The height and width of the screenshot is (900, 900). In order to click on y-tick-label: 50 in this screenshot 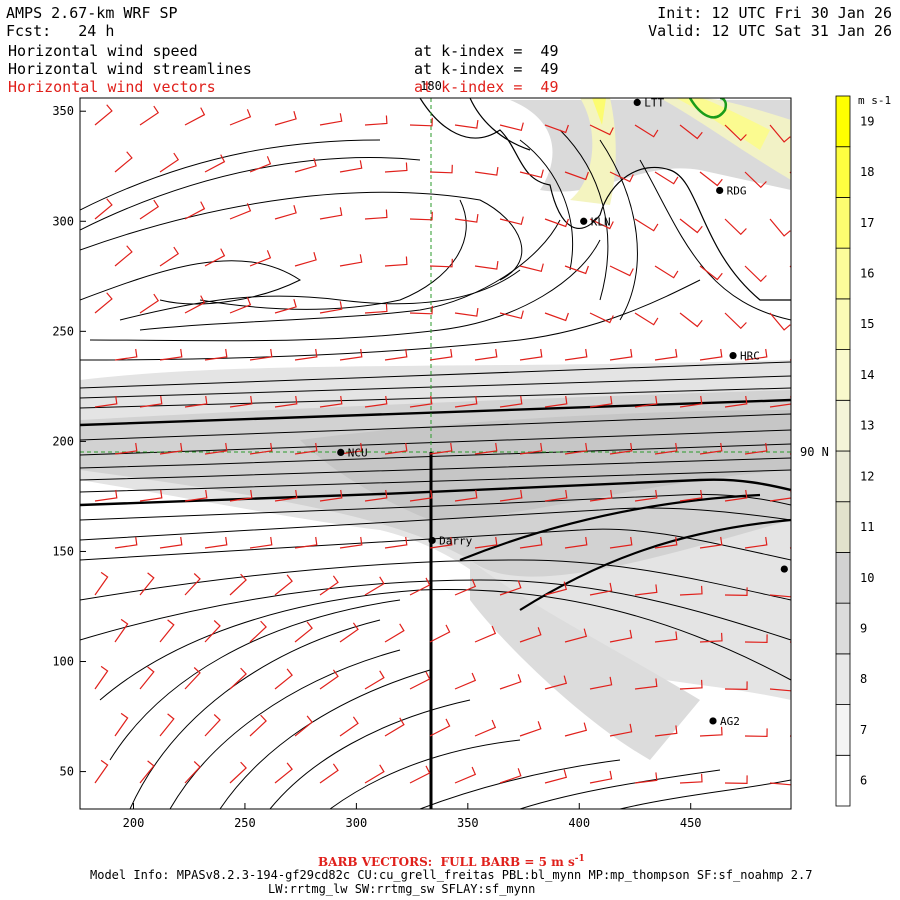, I will do `click(67, 772)`.